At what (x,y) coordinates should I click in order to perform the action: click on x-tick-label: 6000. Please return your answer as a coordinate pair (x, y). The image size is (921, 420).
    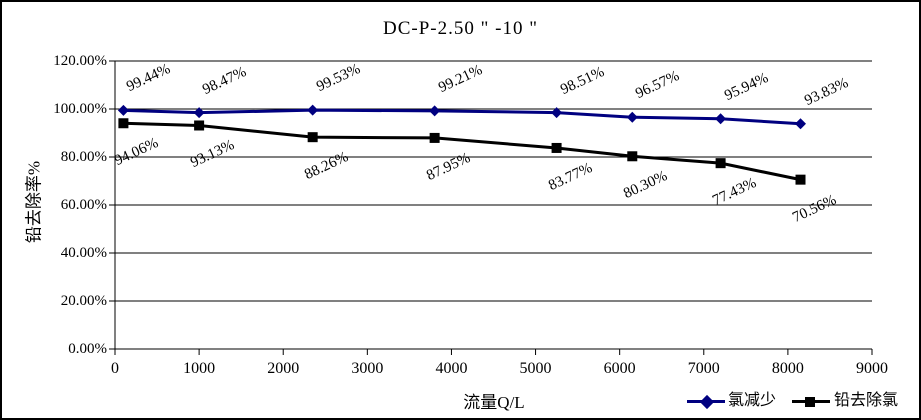
    Looking at the image, I should click on (619, 368).